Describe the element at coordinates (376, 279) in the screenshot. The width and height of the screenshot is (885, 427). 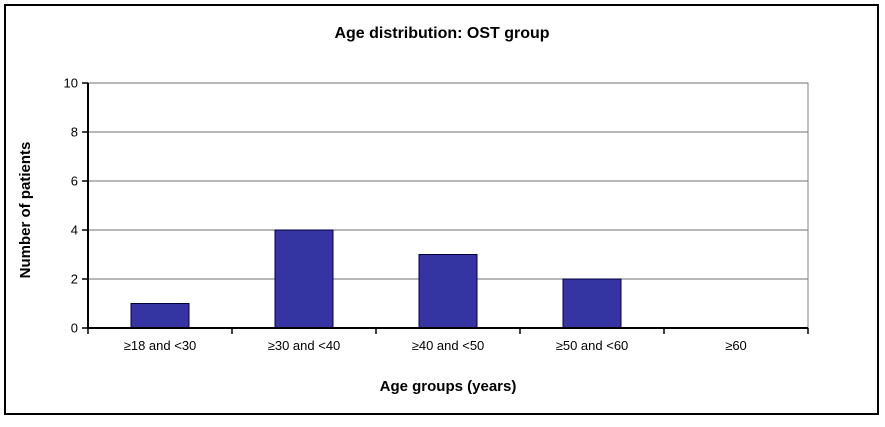
I see `bar-series` at that location.